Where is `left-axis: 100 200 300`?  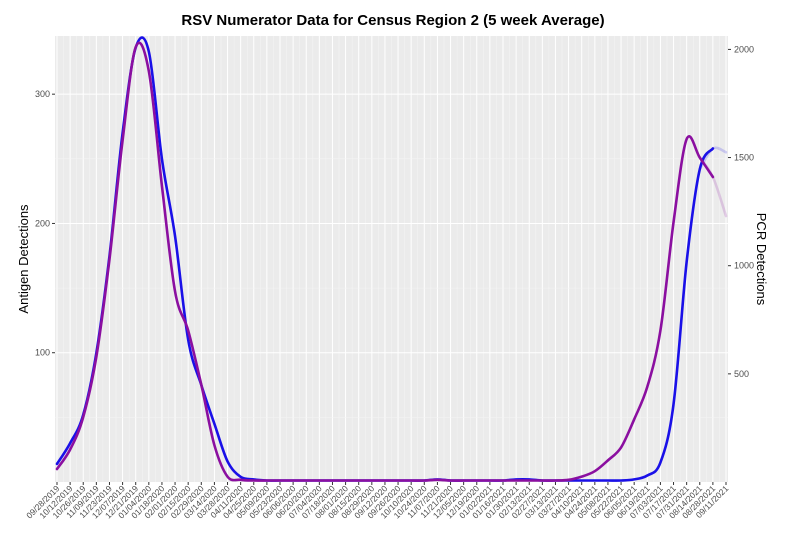
left-axis: 100 200 300 is located at coordinates (45, 223).